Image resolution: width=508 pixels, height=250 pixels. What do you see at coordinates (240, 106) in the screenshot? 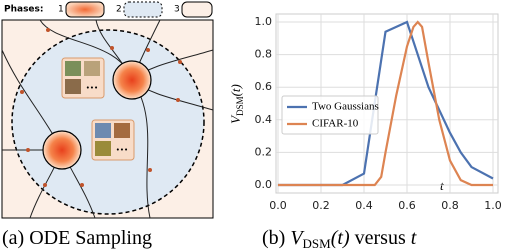
I see `y-label-text: DSM` at bounding box center [240, 106].